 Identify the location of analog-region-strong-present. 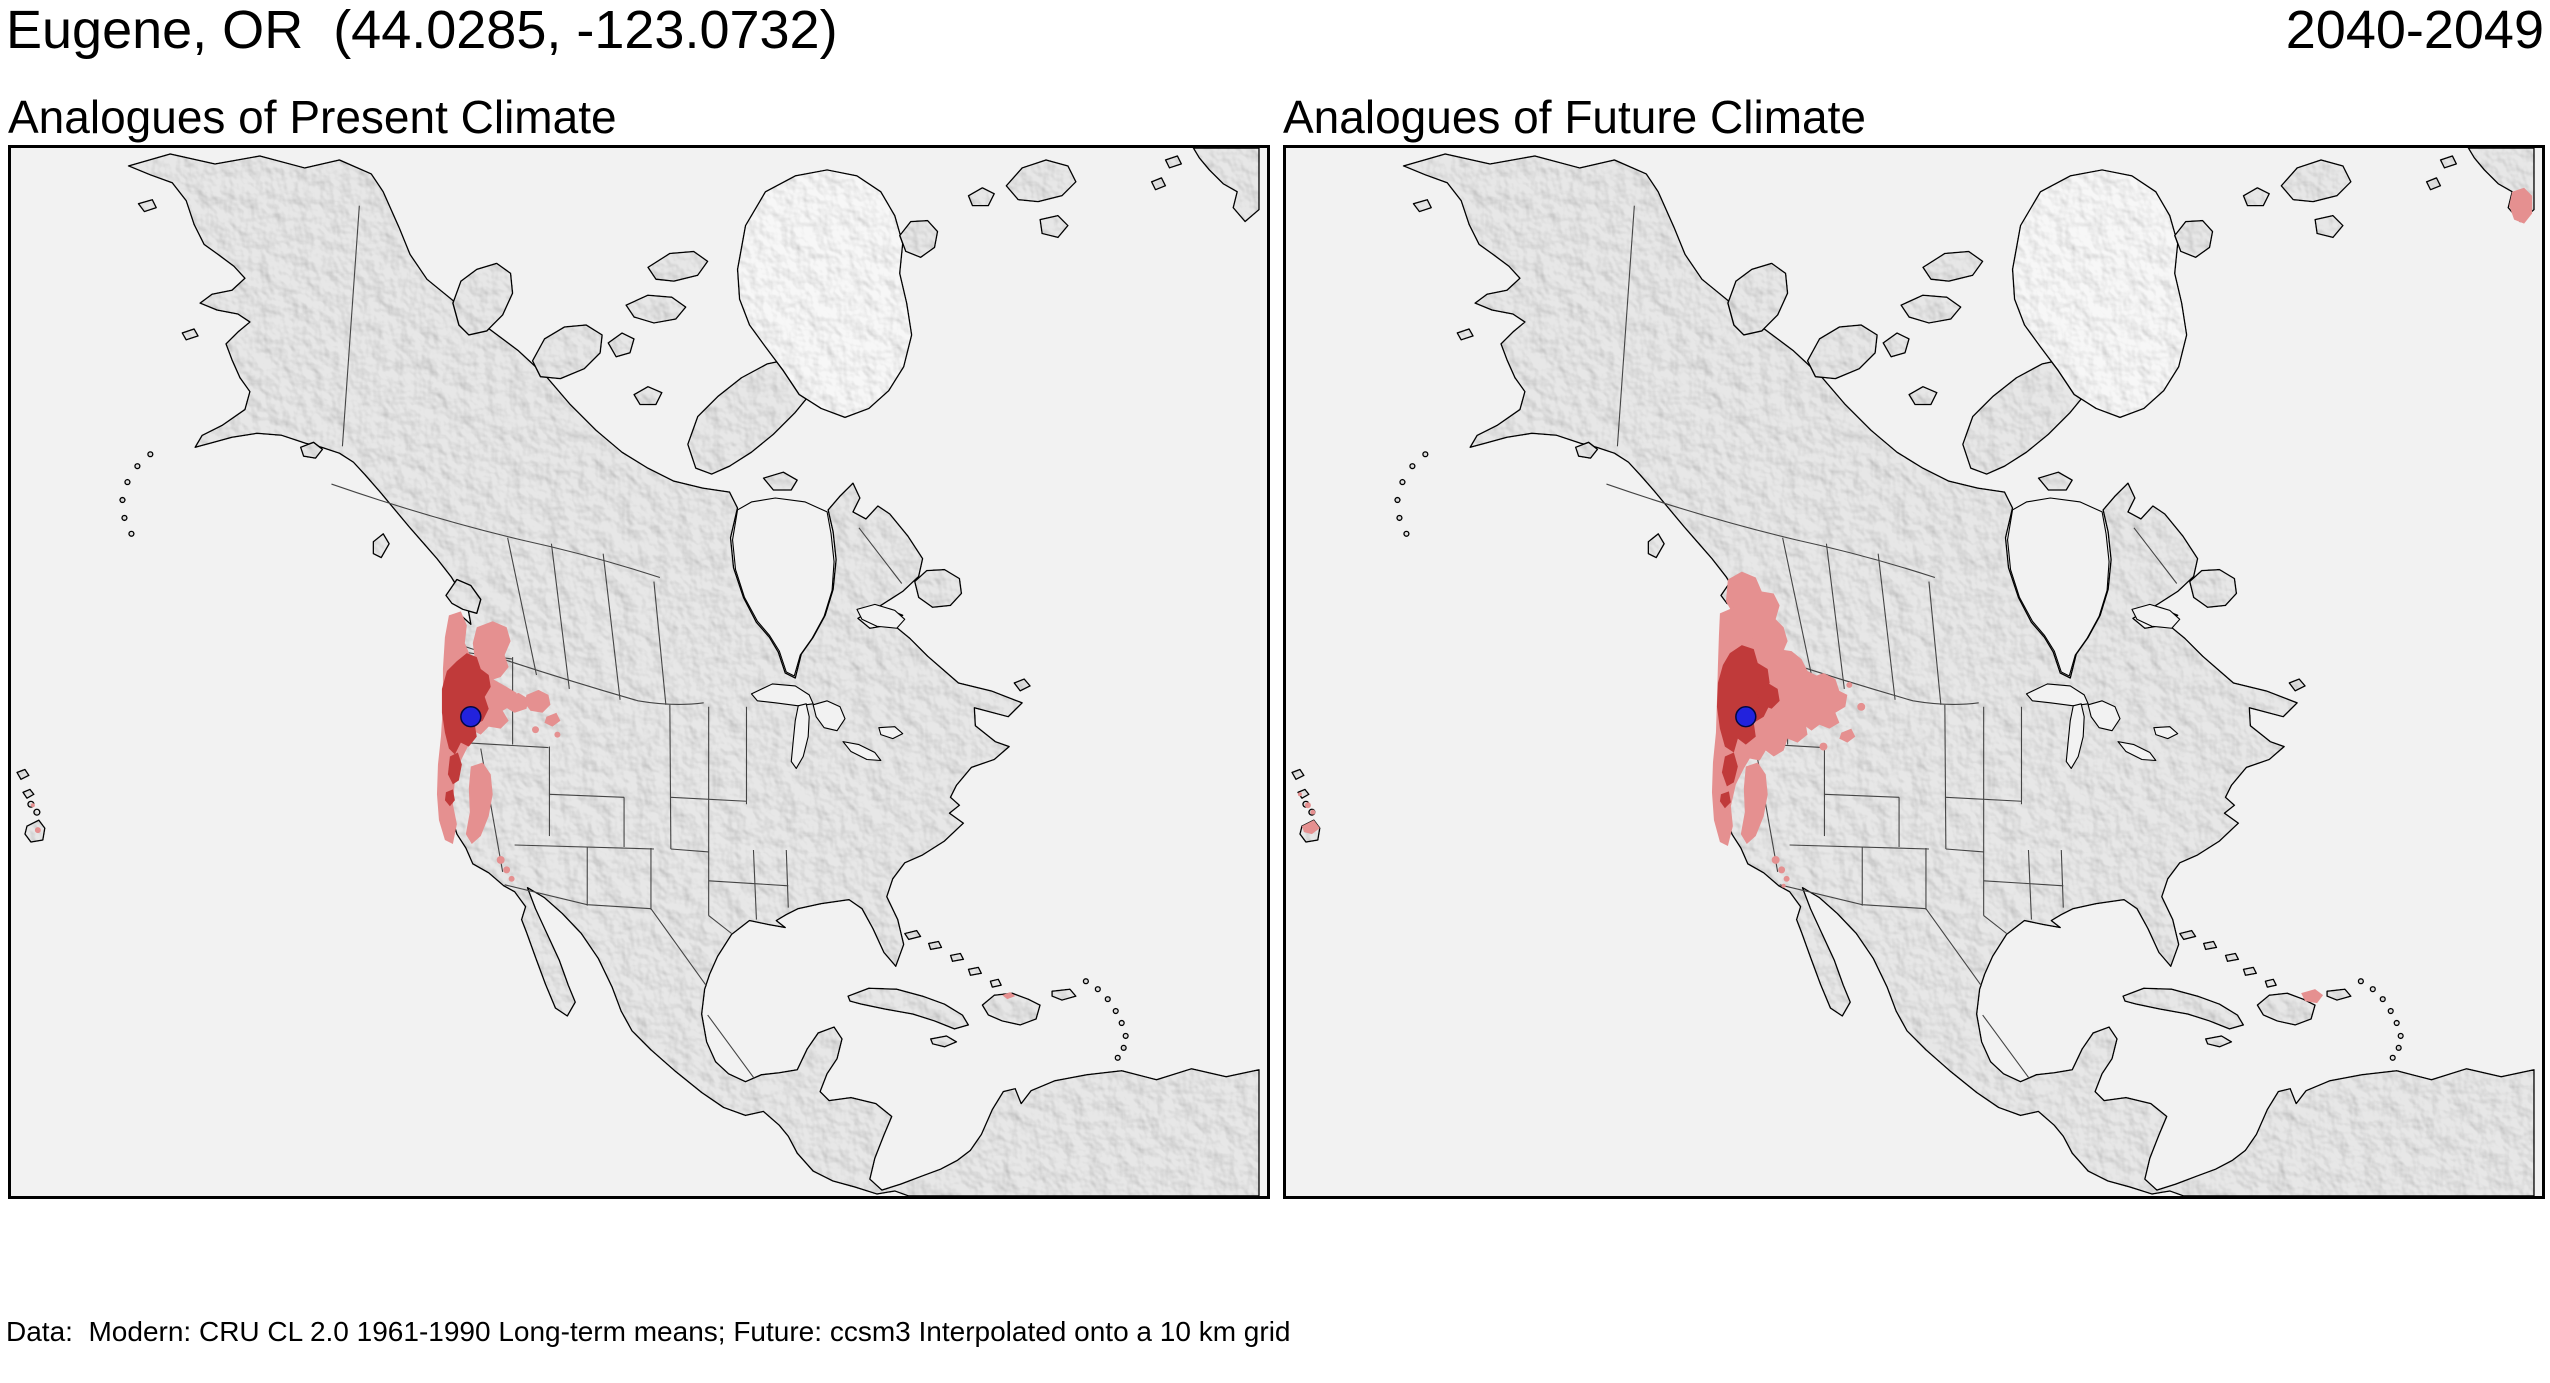
(466, 730).